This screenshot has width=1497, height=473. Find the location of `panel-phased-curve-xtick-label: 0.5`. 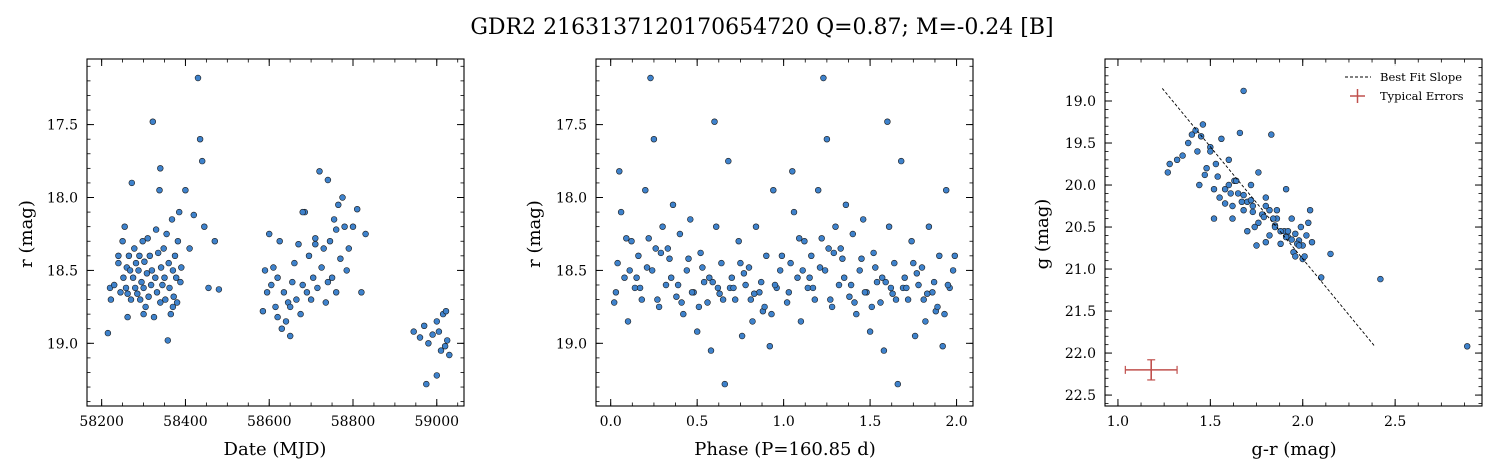

panel-phased-curve-xtick-label: 0.5 is located at coordinates (697, 422).